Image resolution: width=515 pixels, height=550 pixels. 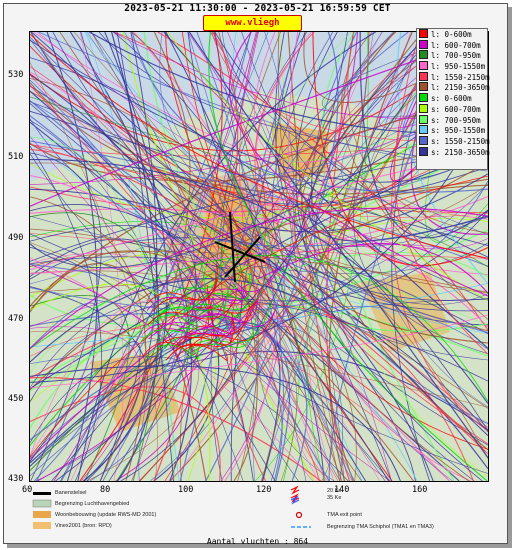 What do you see at coordinates (295, 500) in the screenshot?
I see `ke35-contour-icon` at bounding box center [295, 500].